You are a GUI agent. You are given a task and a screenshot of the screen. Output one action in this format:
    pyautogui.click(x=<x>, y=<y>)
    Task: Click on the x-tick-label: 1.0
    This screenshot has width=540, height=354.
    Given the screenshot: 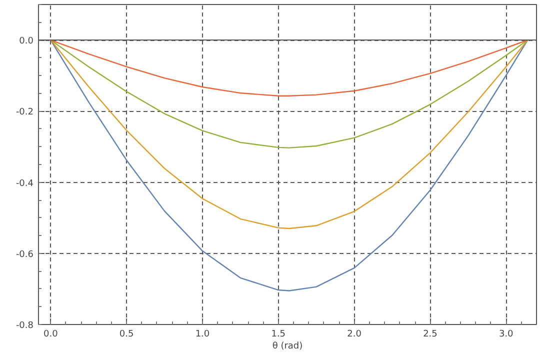 What is the action you would take?
    pyautogui.click(x=202, y=335)
    